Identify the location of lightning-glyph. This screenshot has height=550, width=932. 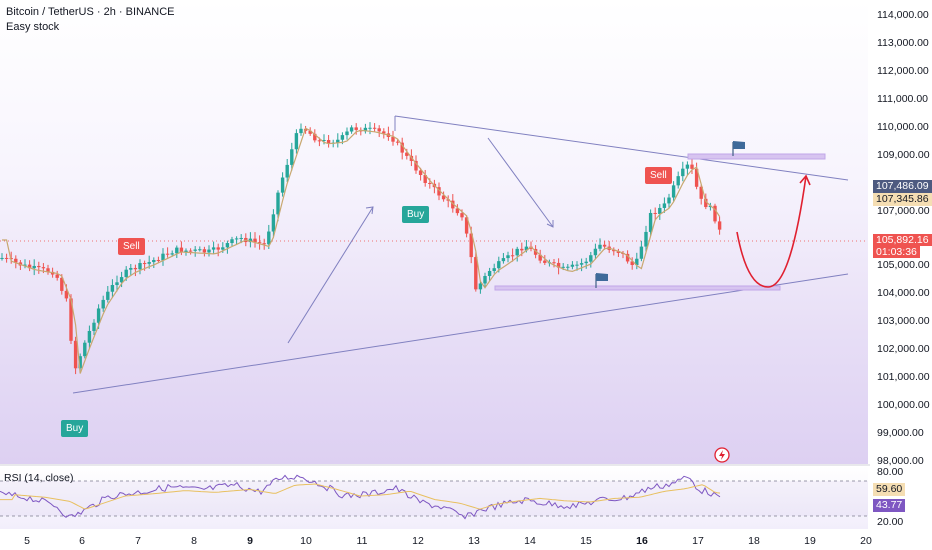
(722, 455).